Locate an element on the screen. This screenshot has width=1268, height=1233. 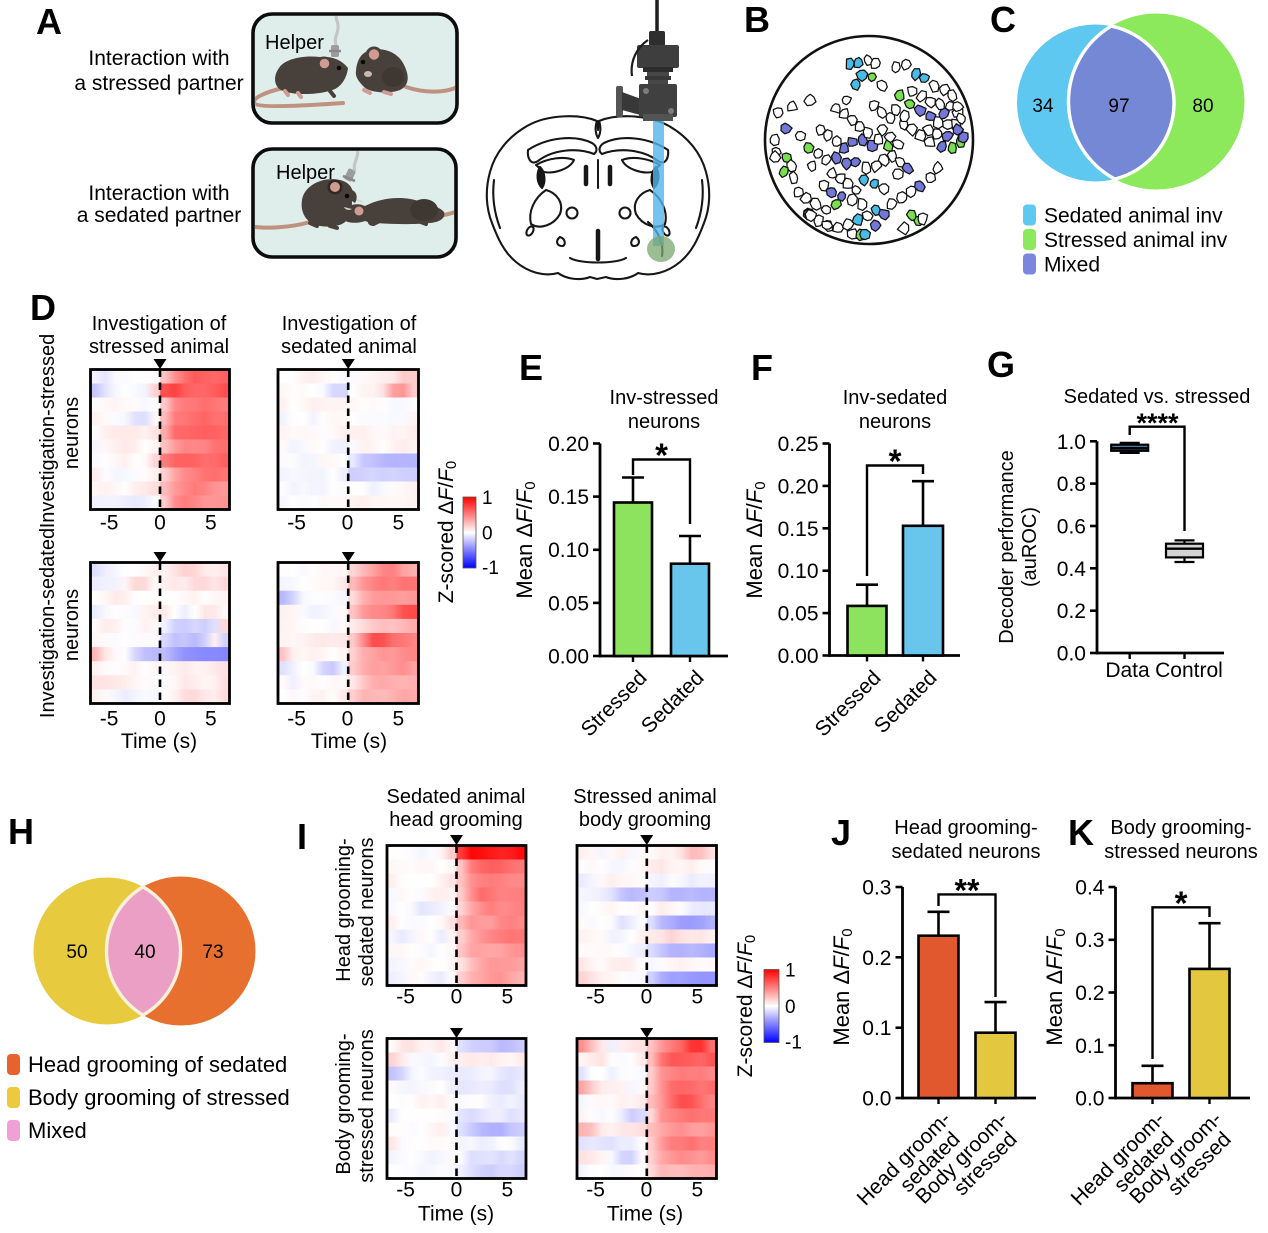
svg-text: 0.00 is located at coordinates (568, 657).